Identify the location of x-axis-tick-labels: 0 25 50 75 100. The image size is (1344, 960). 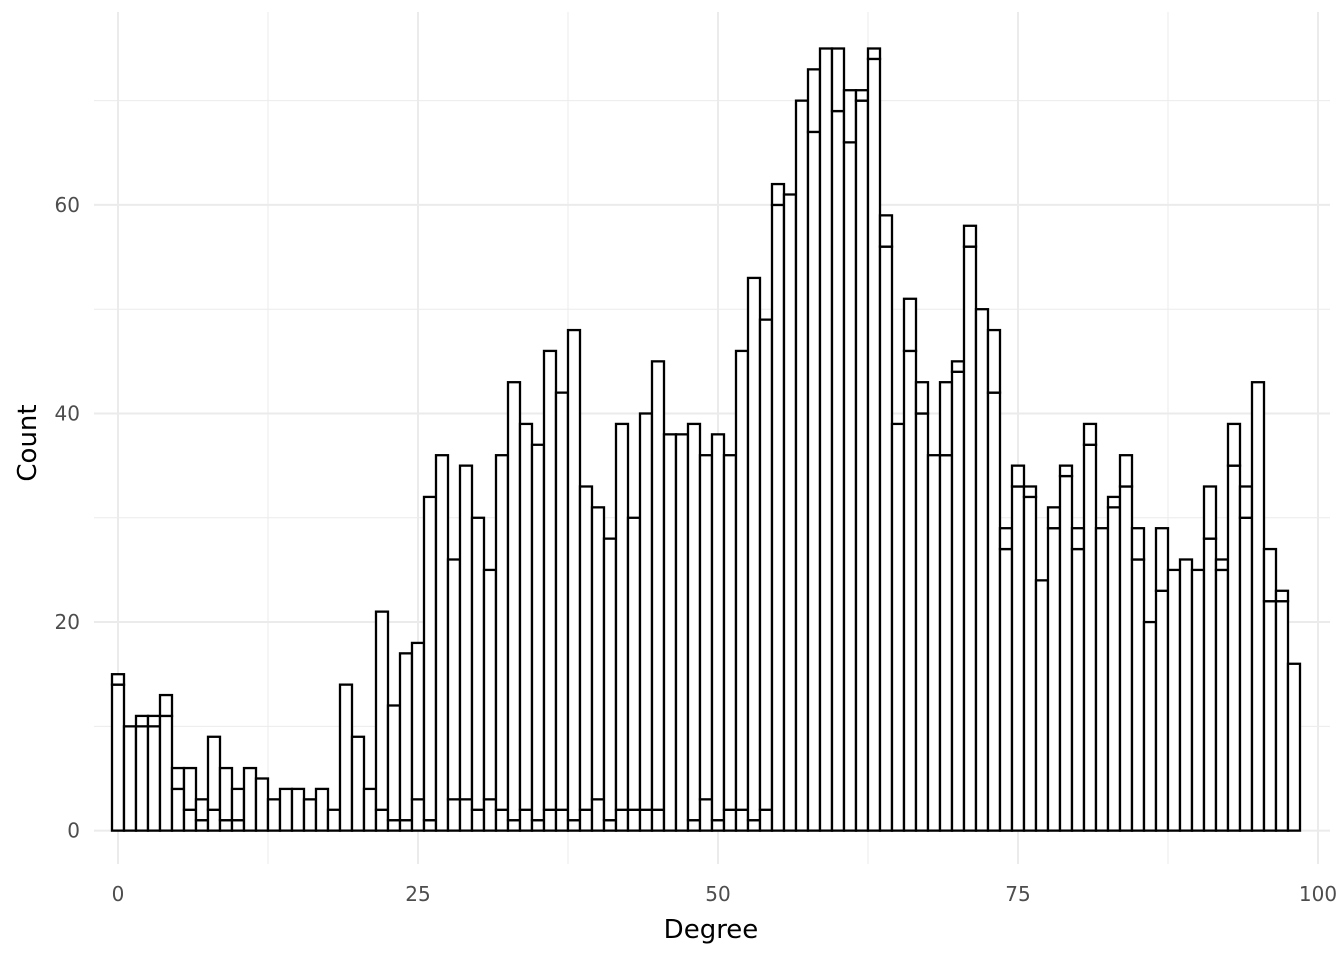
(724, 894).